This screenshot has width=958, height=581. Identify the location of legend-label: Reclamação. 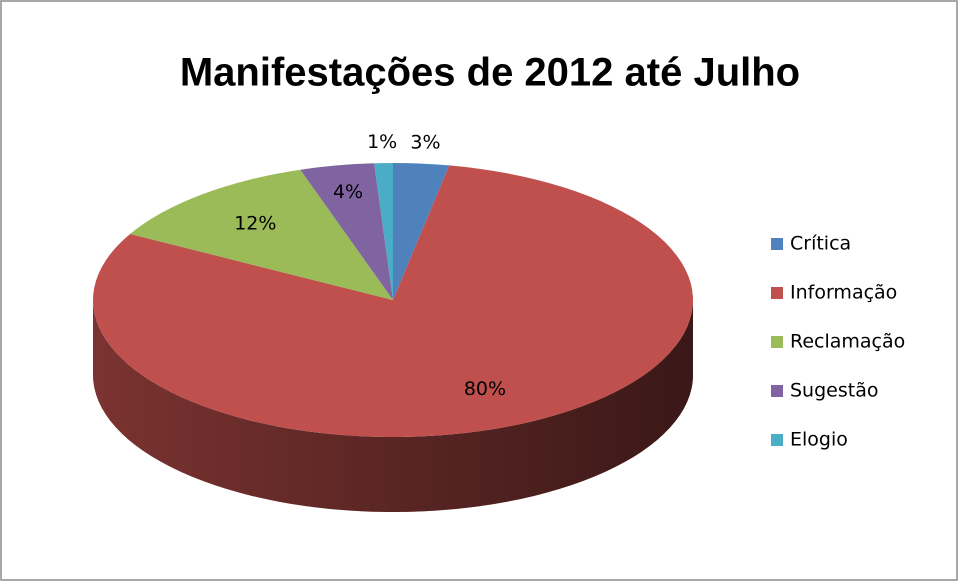
(847, 342).